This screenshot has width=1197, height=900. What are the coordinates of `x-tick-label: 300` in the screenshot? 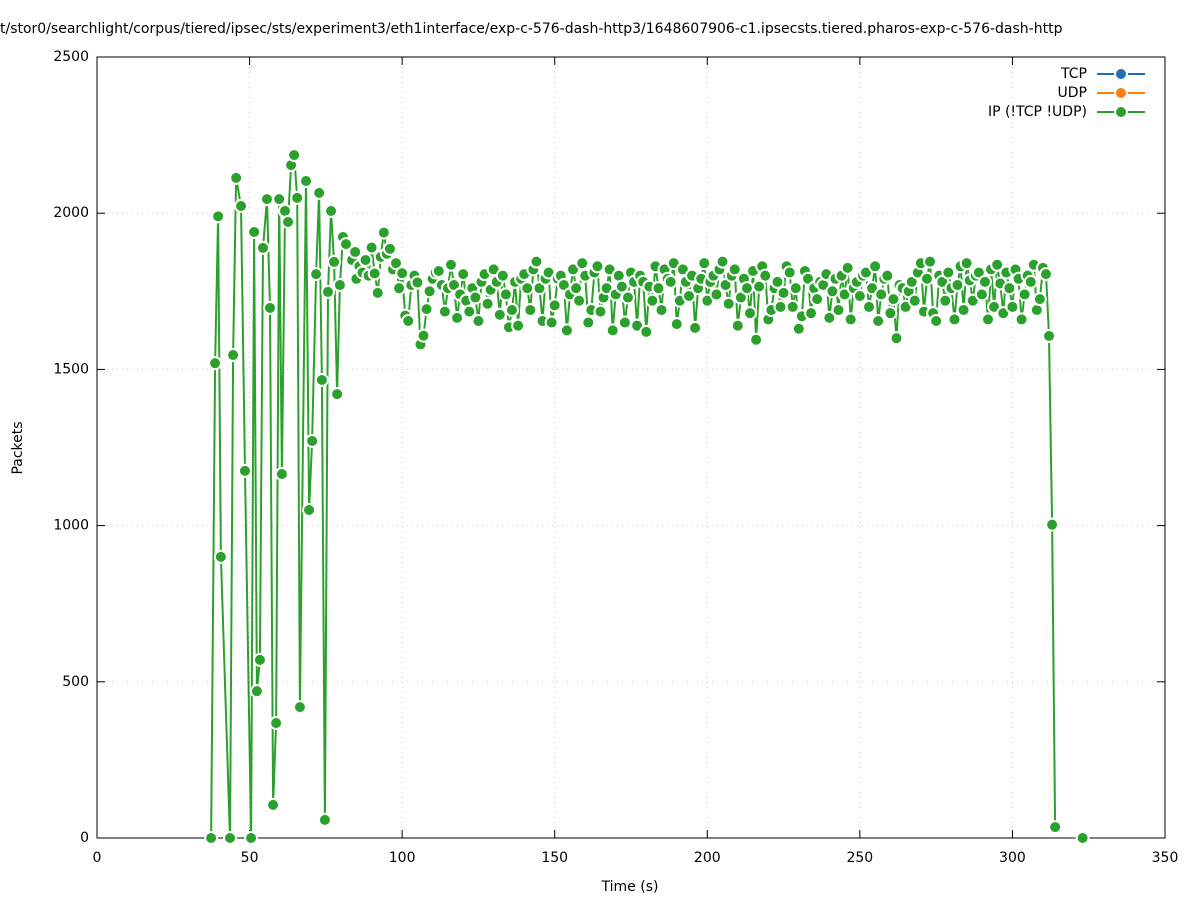 It's located at (1012, 858).